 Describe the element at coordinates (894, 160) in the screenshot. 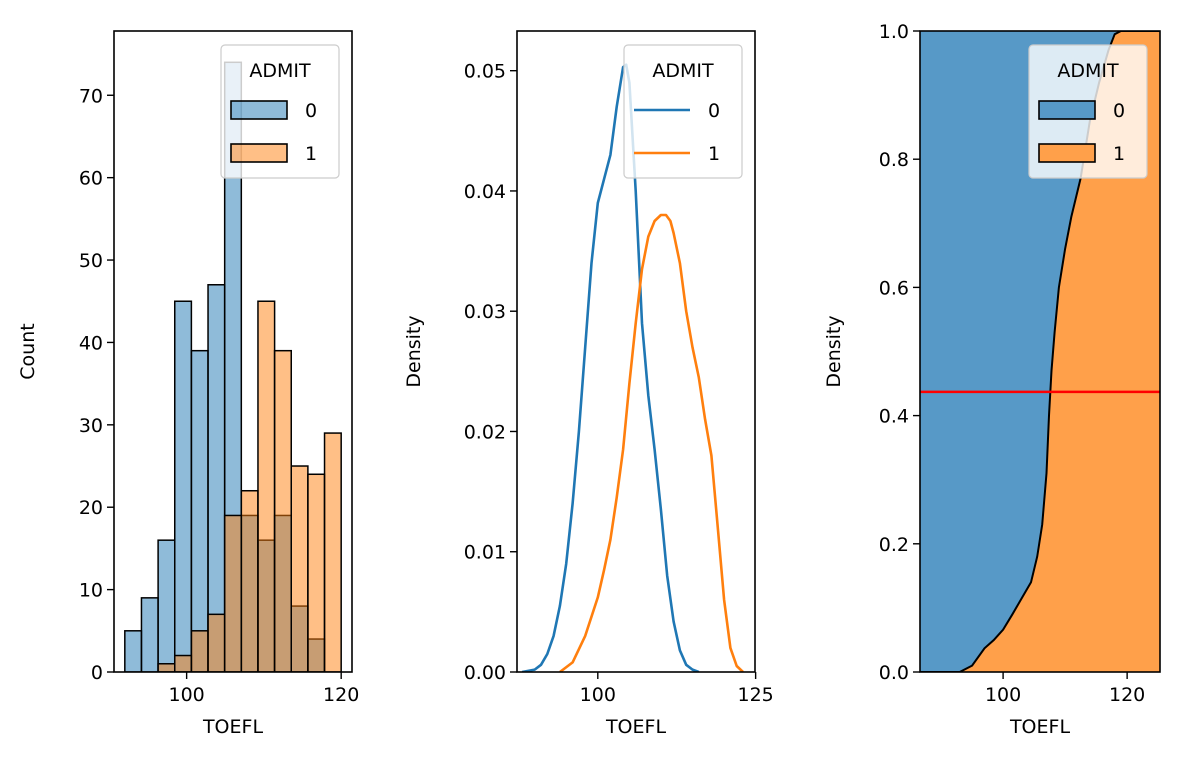

I see `y-tick-label: 0.8` at that location.